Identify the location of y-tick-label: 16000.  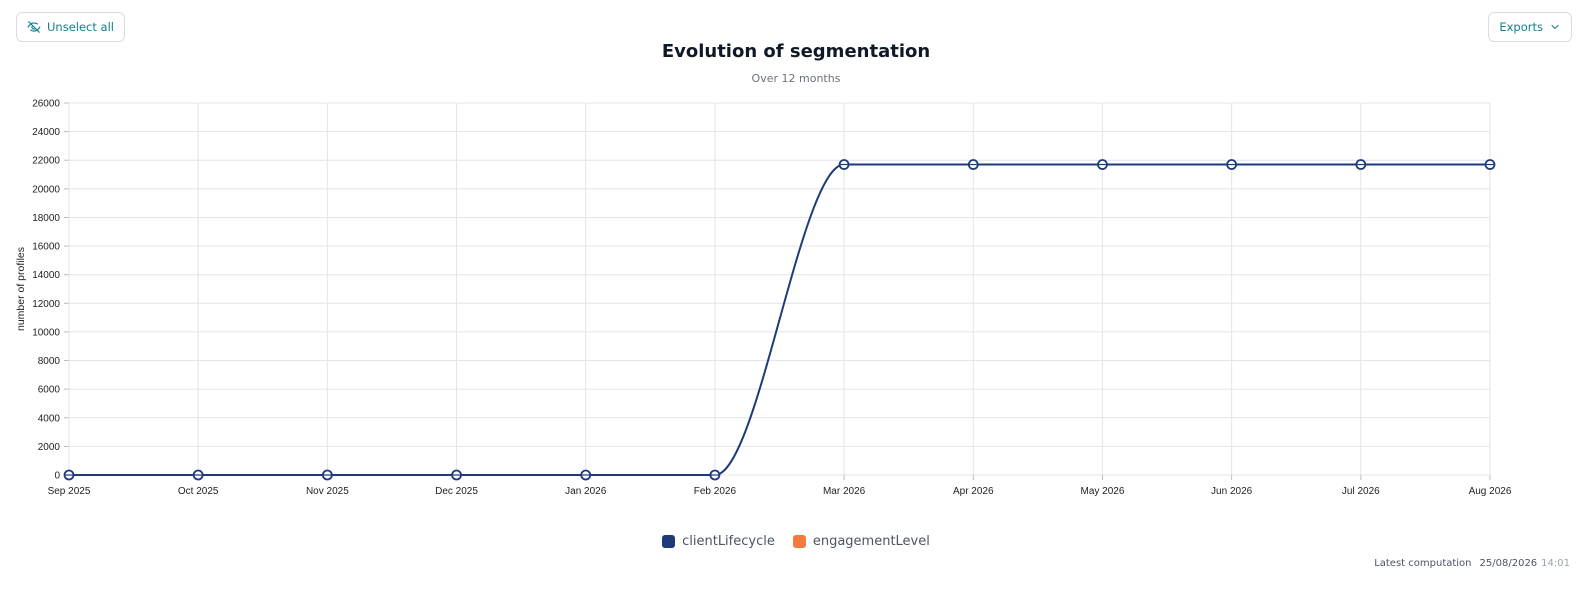
(46, 247).